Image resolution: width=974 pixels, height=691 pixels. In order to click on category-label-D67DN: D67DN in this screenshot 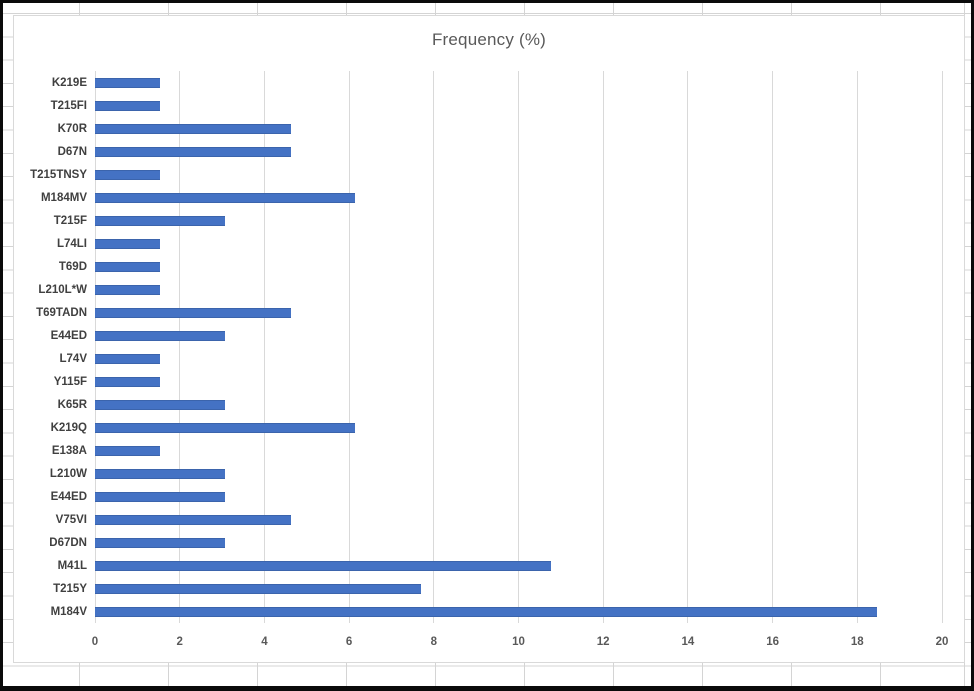, I will do `click(68, 542)`.